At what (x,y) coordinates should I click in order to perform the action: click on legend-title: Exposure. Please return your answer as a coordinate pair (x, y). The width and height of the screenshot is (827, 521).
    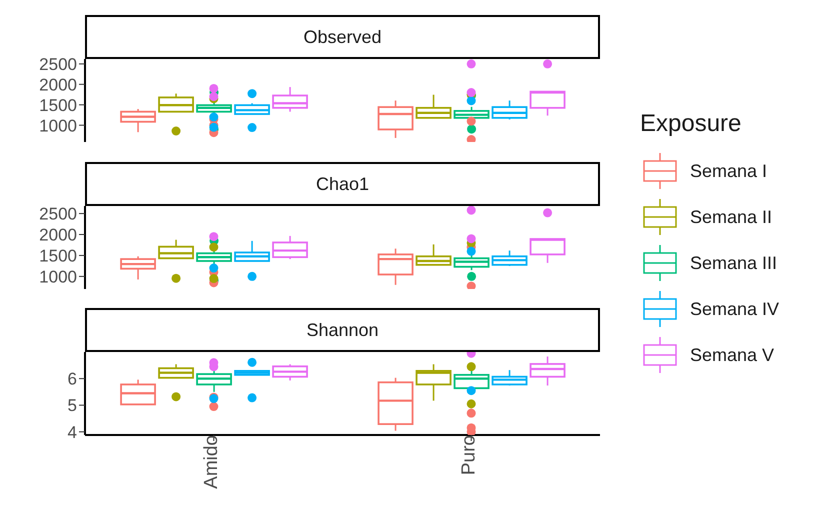
    Looking at the image, I should click on (691, 124).